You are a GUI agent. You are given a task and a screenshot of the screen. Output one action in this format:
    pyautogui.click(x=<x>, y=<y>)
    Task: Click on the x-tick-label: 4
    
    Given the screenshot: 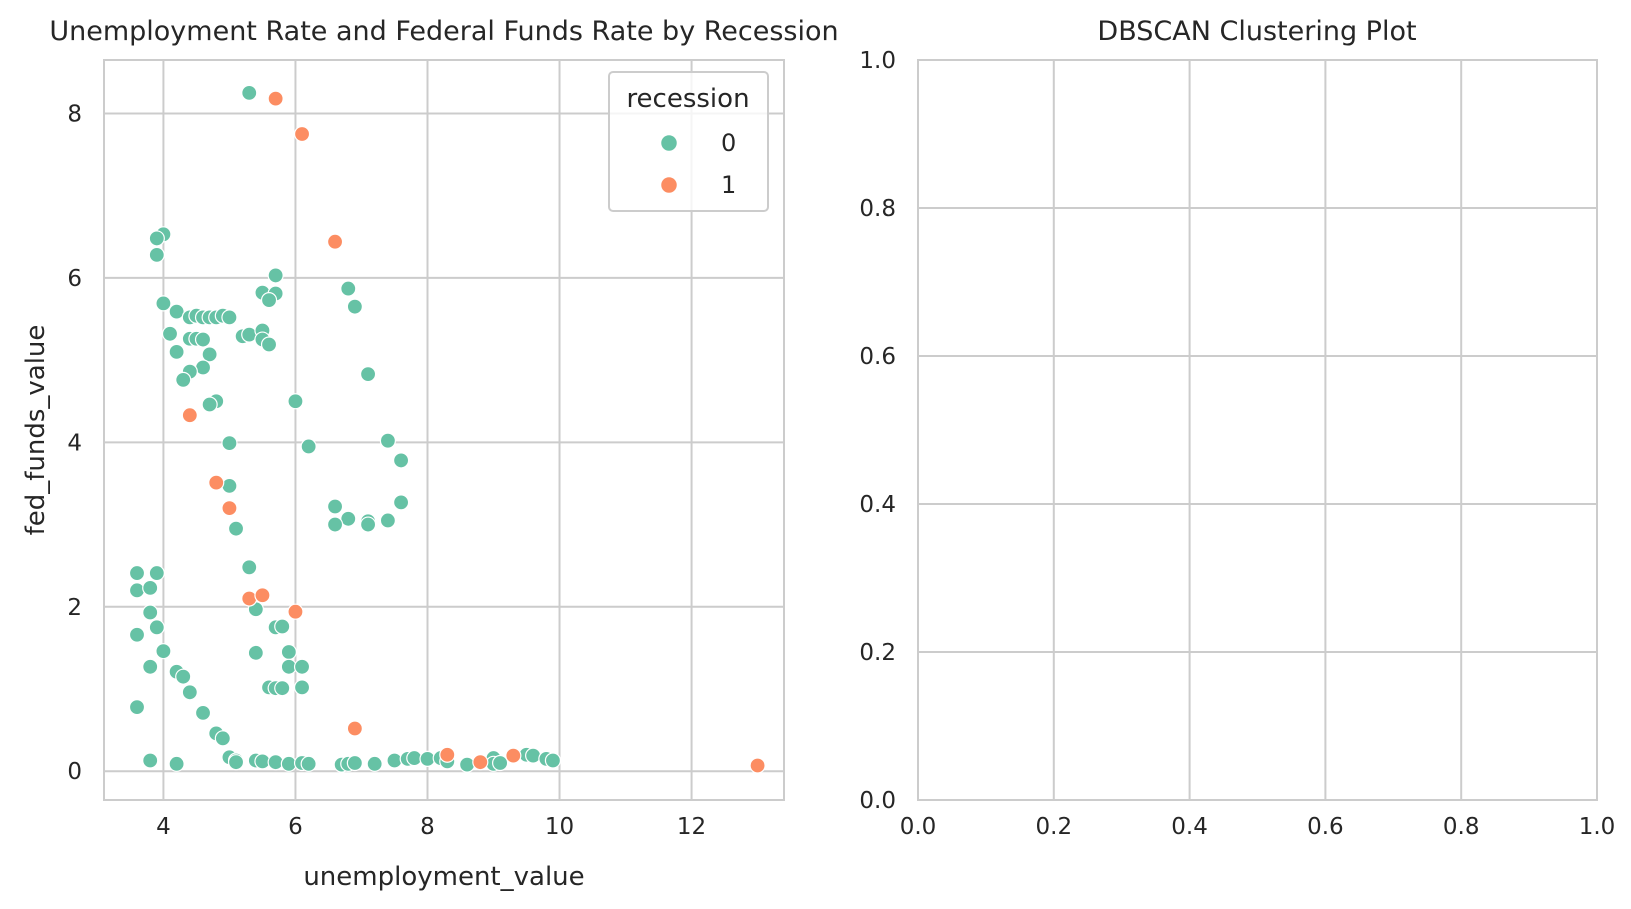 What is the action you would take?
    pyautogui.click(x=163, y=827)
    